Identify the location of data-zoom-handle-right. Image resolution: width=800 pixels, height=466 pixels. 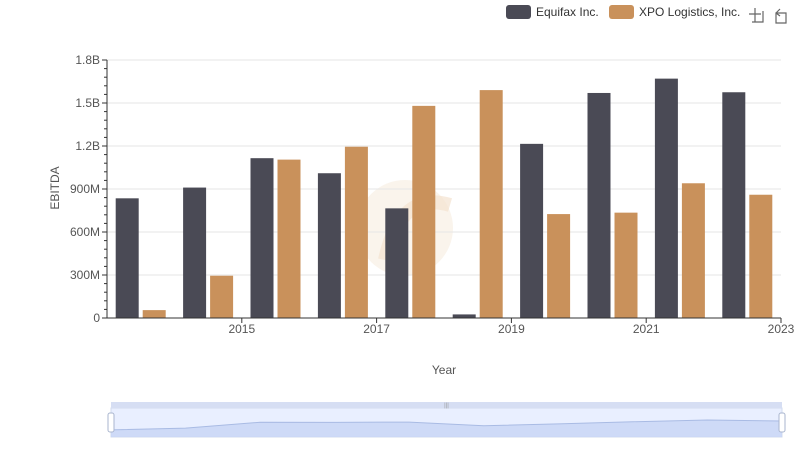
(782, 422).